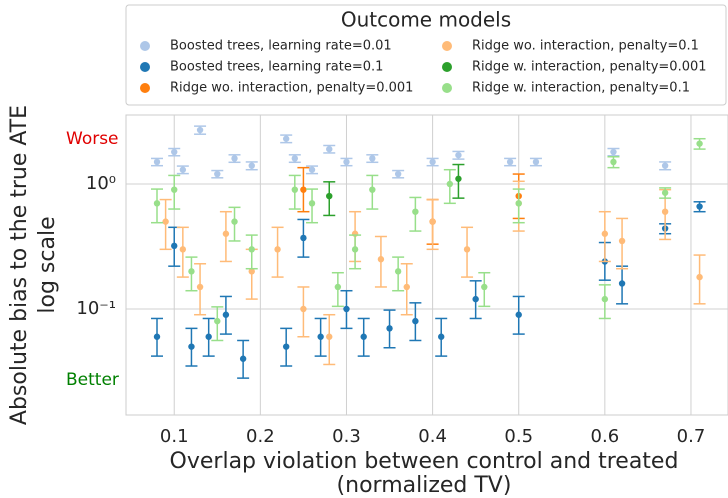 The image size is (728, 498). I want to click on y-tick-label: 10⁰, so click(101, 183).